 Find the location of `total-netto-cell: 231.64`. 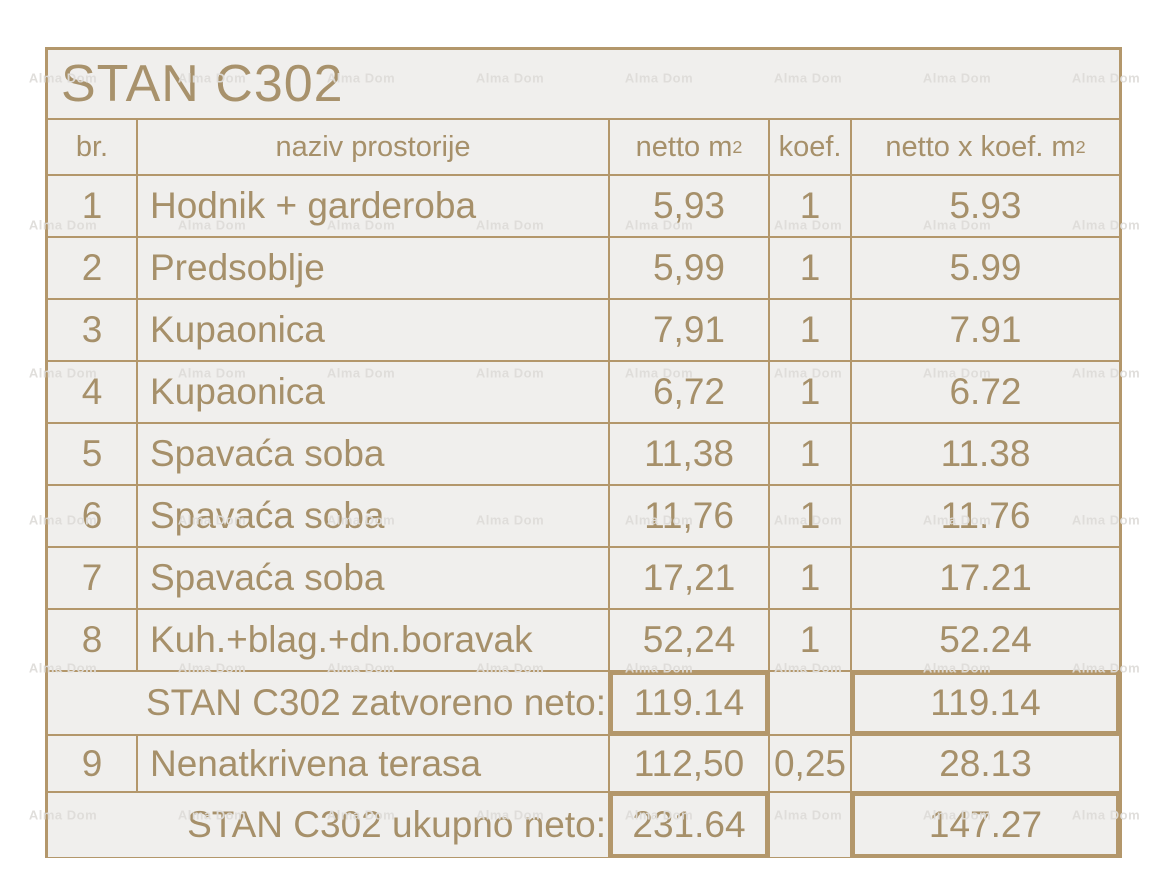

total-netto-cell: 231.64 is located at coordinates (689, 825).